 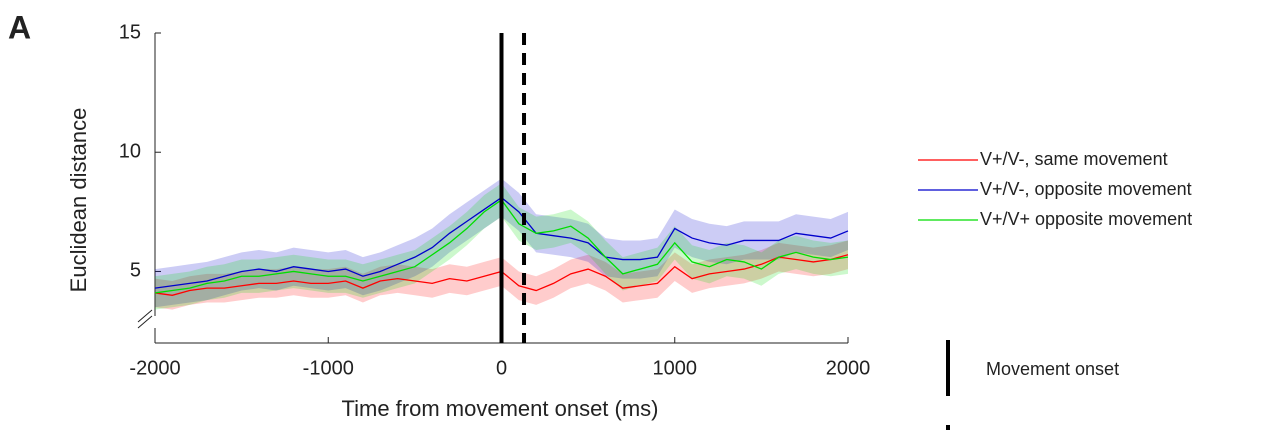 I want to click on y-tick-label: 5, so click(x=135, y=271).